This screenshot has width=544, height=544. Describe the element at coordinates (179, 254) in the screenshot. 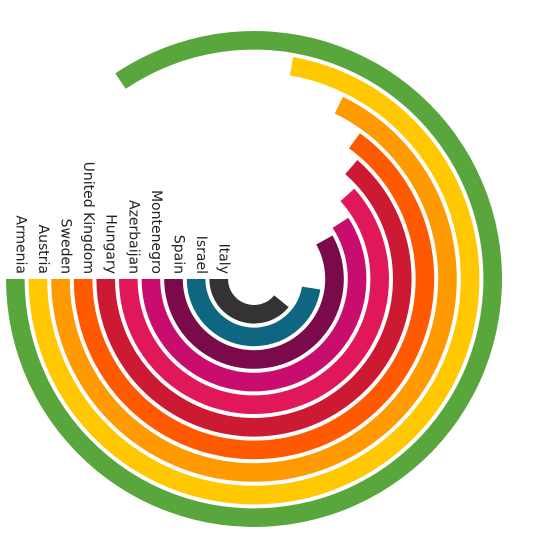

I see `label-spain: Spain` at that location.